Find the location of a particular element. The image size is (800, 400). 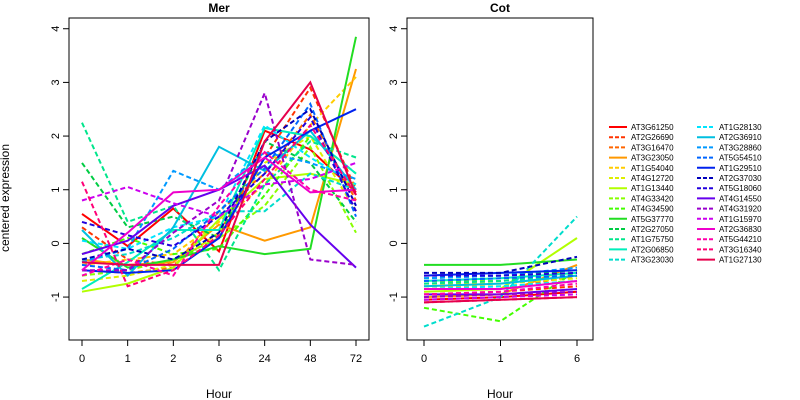

series-line-at3g61250 is located at coordinates (219, 191).